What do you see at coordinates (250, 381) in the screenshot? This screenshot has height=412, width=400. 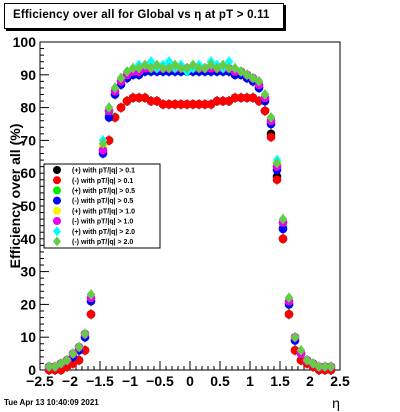 I see `x-tick-label: 1` at bounding box center [250, 381].